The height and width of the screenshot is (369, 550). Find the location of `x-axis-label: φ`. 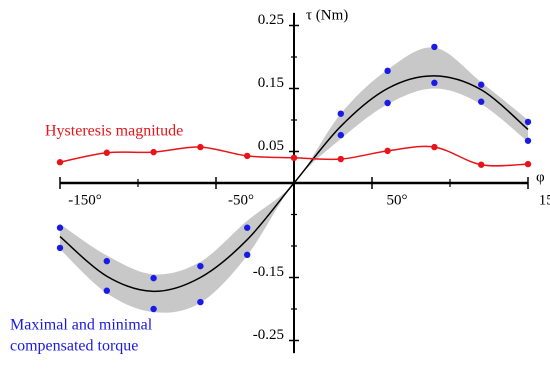

x-axis-label: φ is located at coordinates (540, 177).